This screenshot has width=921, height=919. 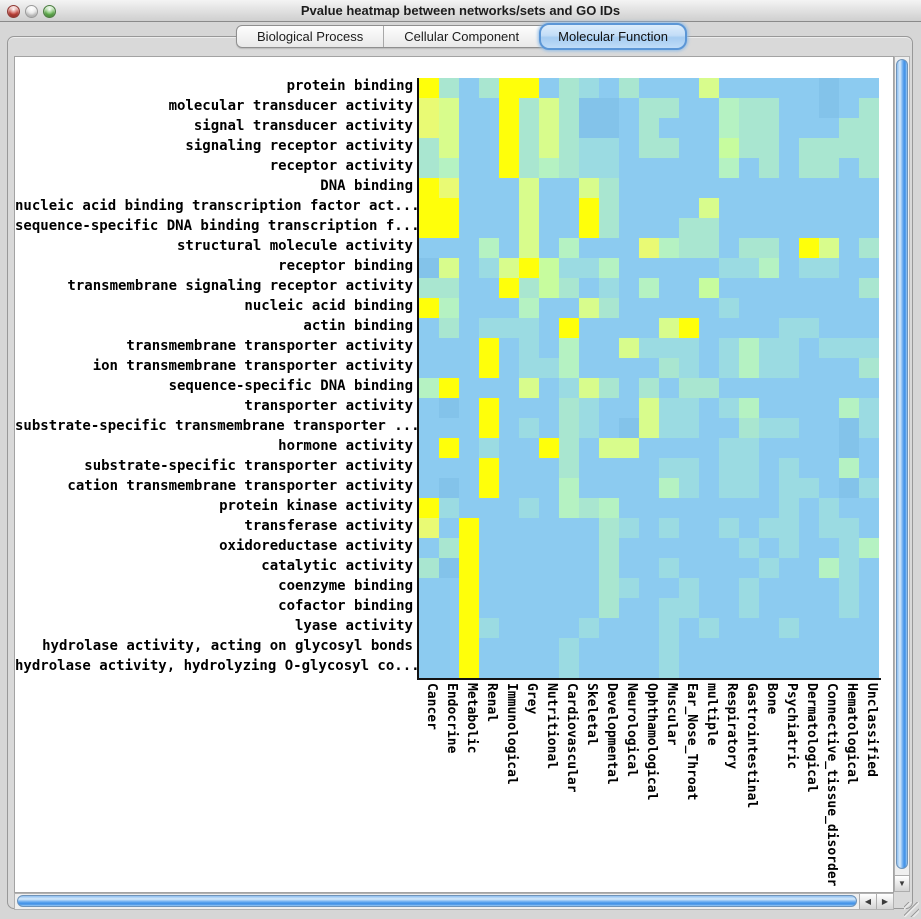 I want to click on down-arrow-icon: ▼, so click(x=902, y=883).